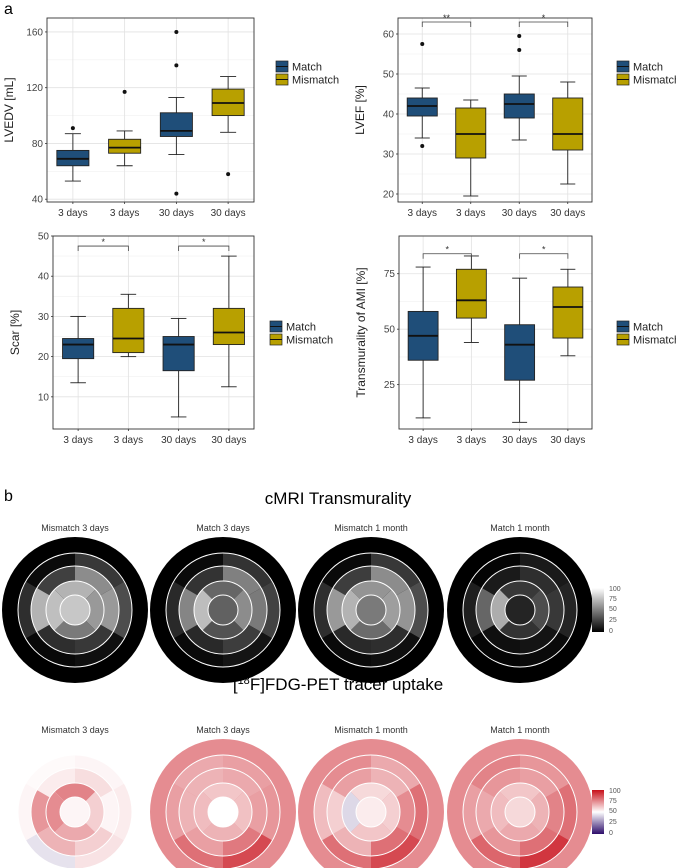 The image size is (676, 868). Describe the element at coordinates (613, 801) in the screenshot. I see `pet-tick-75: 75` at that location.